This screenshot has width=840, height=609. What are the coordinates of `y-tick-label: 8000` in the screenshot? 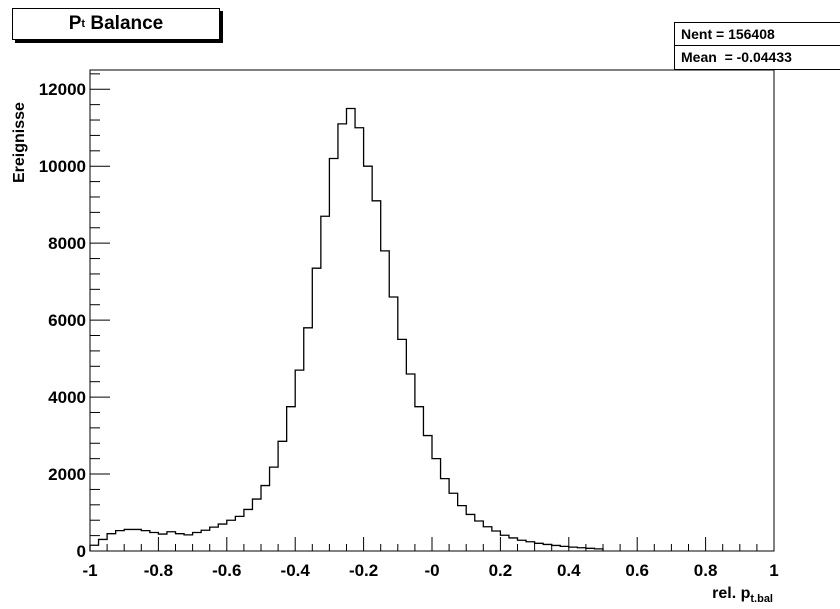 It's located at (67, 243).